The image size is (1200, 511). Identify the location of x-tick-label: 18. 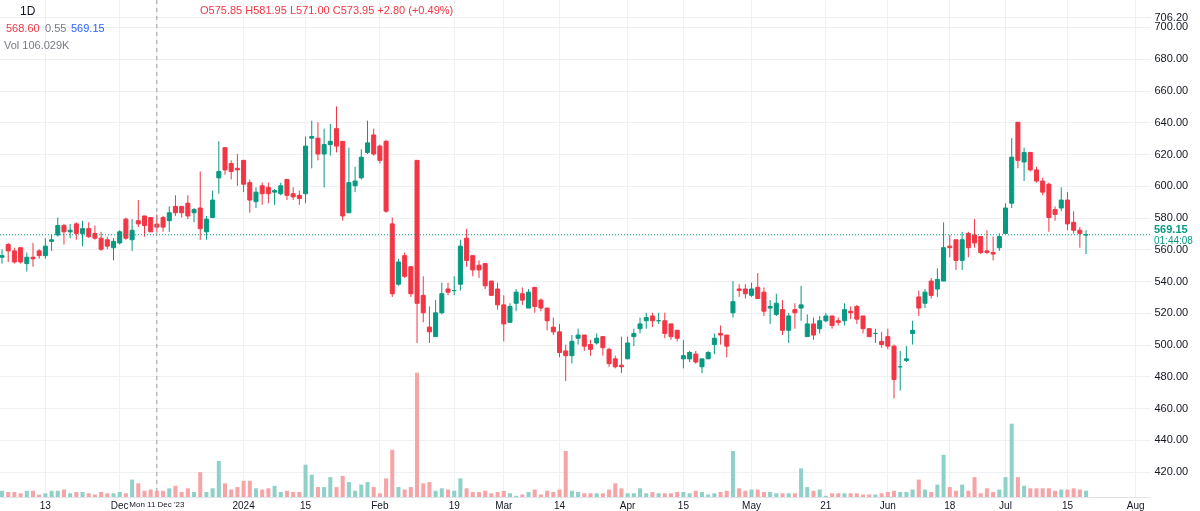
(950, 505).